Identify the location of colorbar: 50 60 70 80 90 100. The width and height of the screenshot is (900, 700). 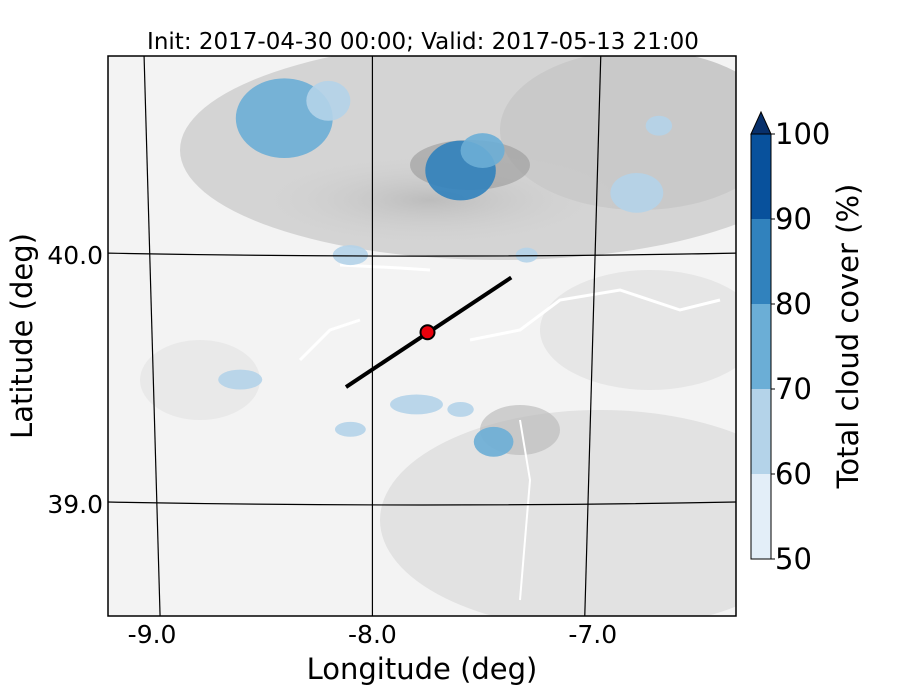
(790, 343).